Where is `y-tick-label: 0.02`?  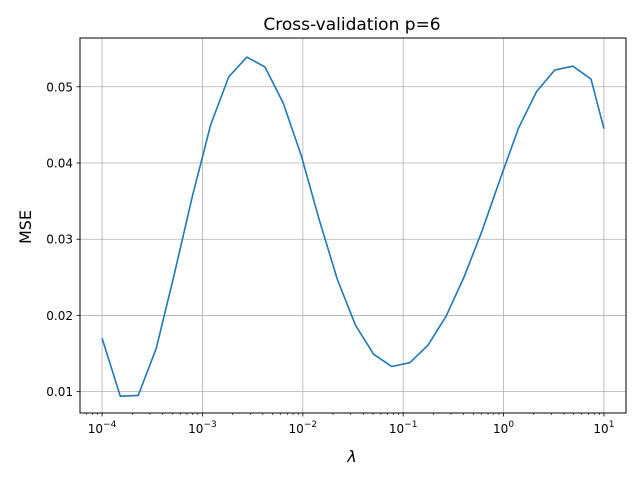
y-tick-label: 0.02 is located at coordinates (59, 316).